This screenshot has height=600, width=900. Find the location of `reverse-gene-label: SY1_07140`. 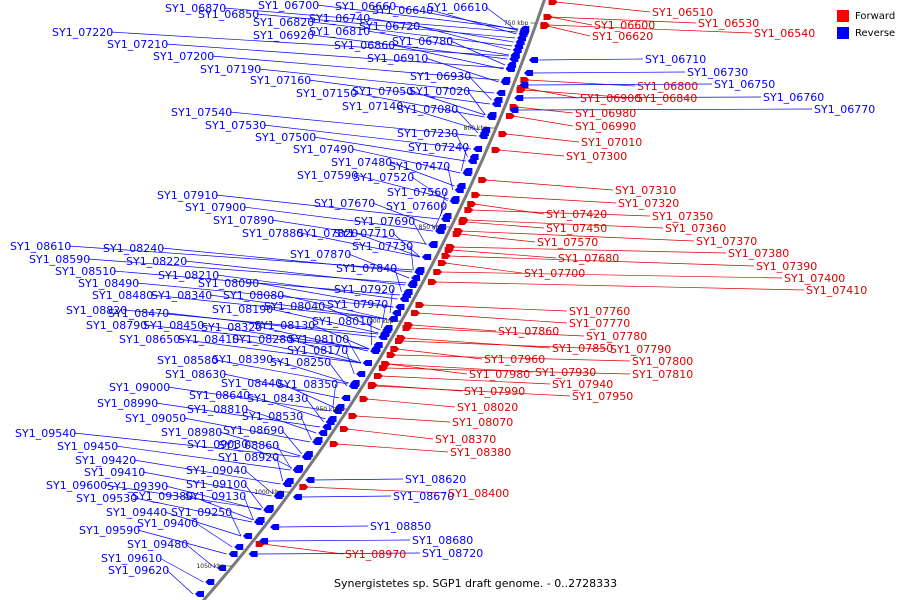

reverse-gene-label: SY1_07140 is located at coordinates (372, 106).